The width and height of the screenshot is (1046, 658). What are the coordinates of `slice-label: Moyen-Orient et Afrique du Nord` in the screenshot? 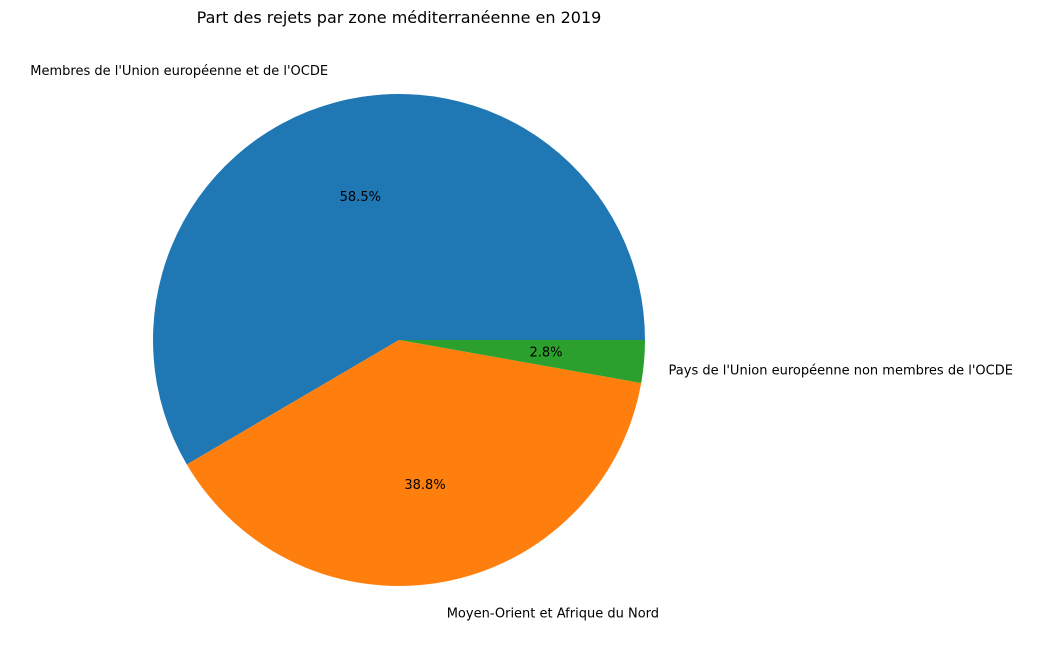 It's located at (553, 613).